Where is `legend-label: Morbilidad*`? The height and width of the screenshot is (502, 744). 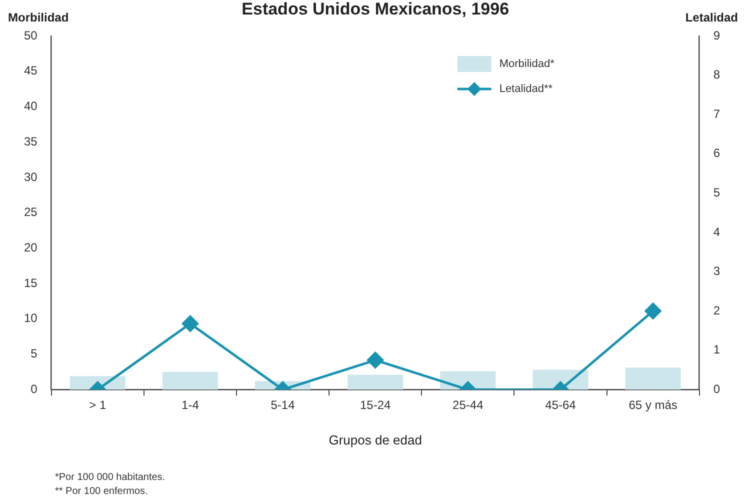 legend-label: Morbilidad* is located at coordinates (527, 64).